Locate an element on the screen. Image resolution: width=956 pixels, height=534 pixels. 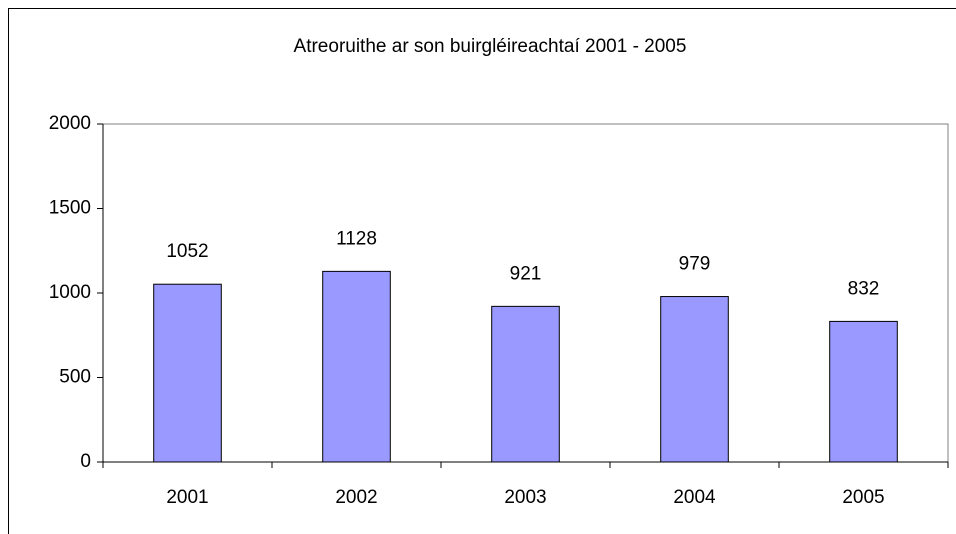
y-tick-label: 1000 is located at coordinates (70, 292).